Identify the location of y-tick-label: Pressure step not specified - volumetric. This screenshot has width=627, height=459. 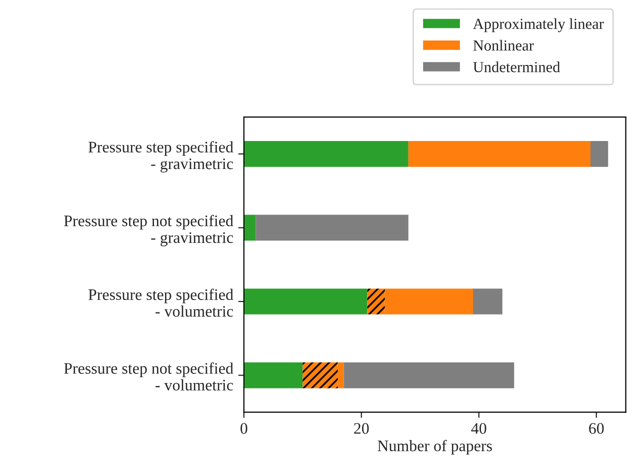
(149, 376).